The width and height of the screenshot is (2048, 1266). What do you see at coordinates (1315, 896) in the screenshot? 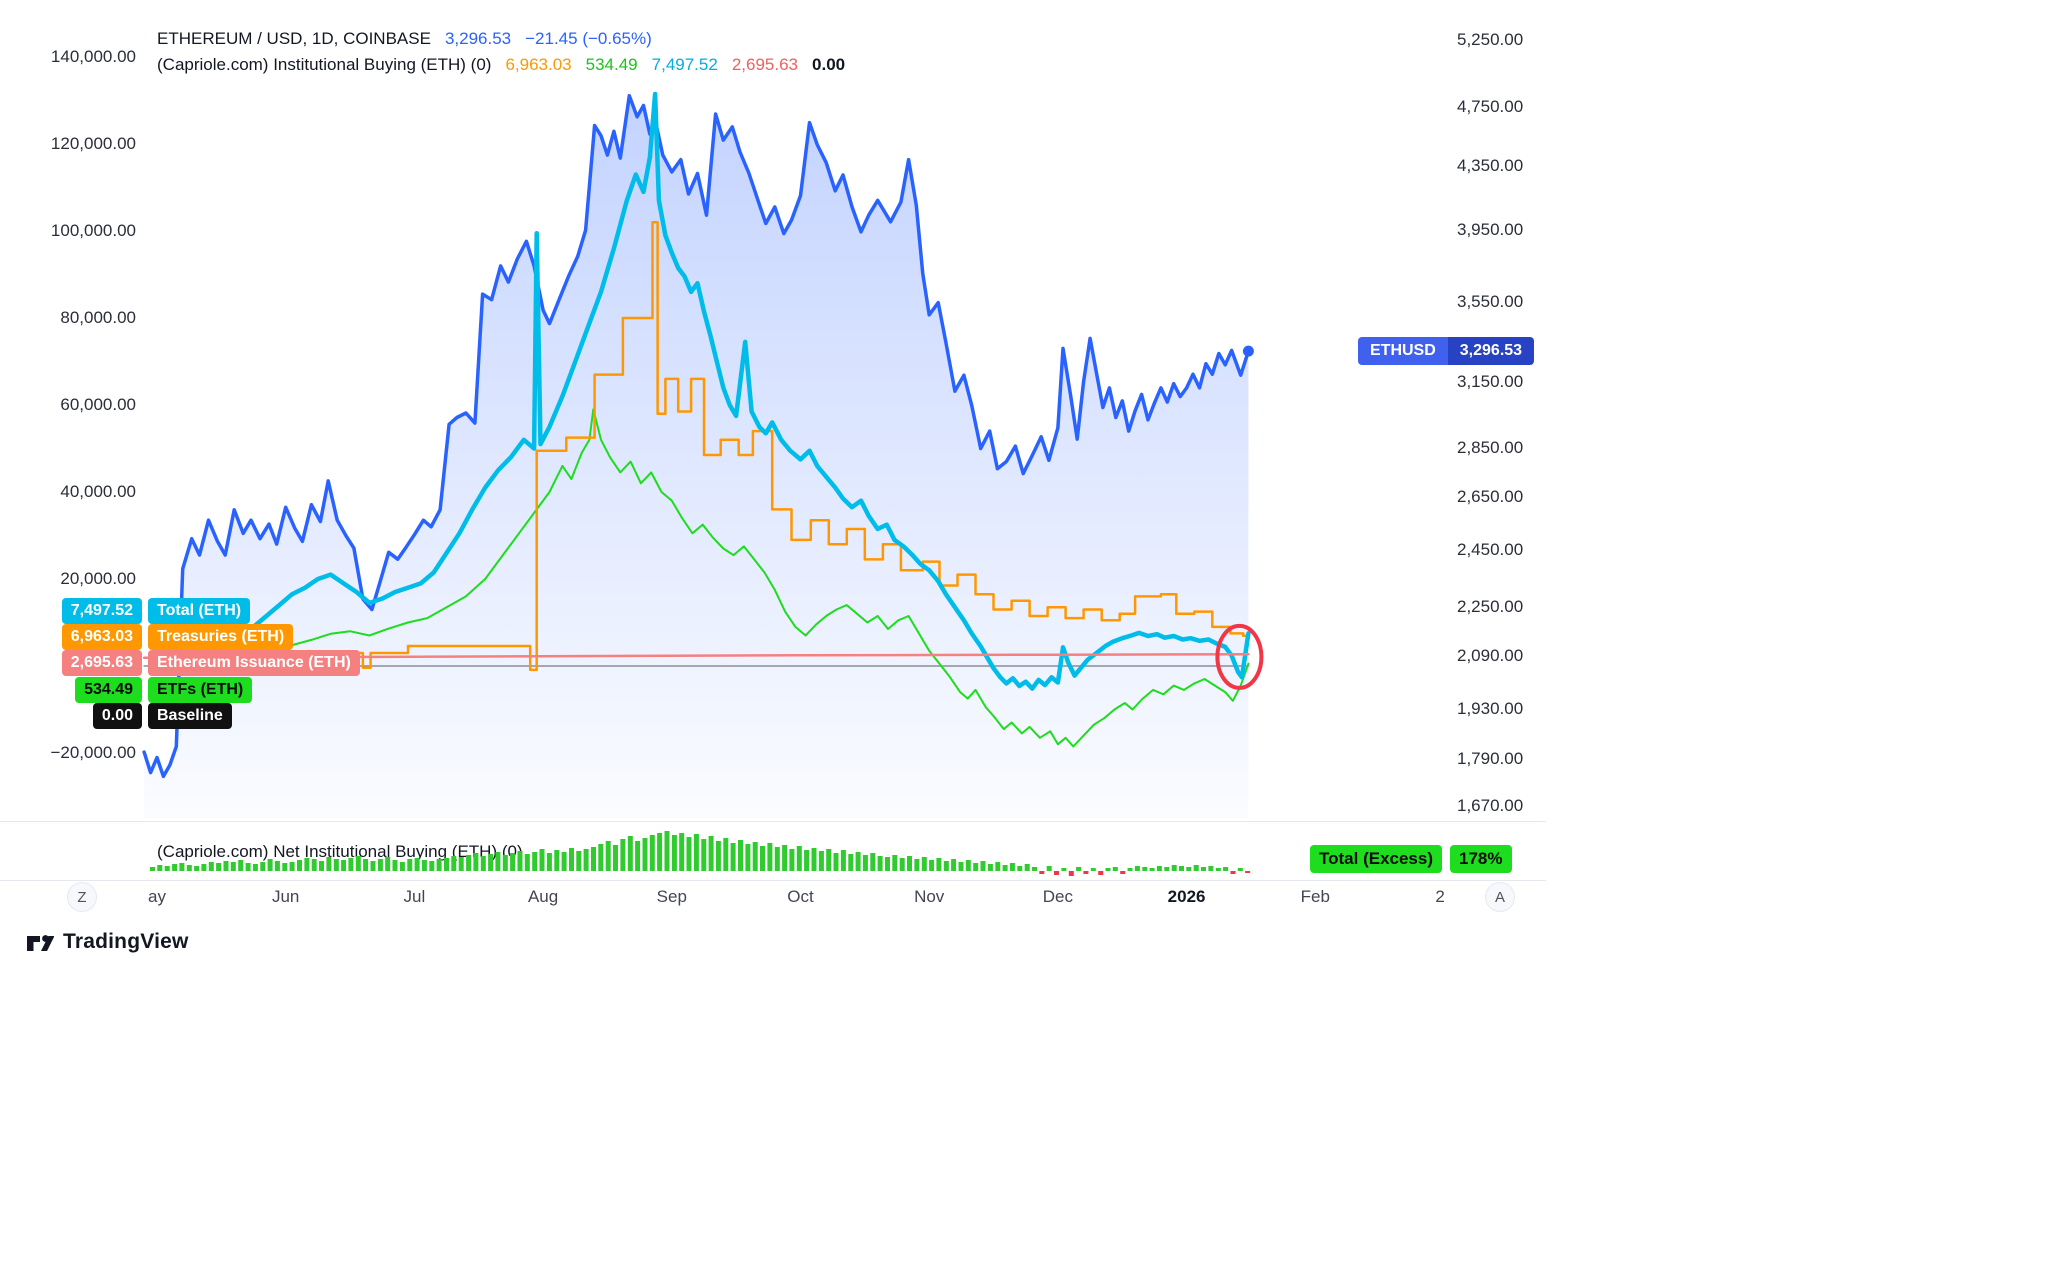
I see `x-axis-label: Feb` at bounding box center [1315, 896].